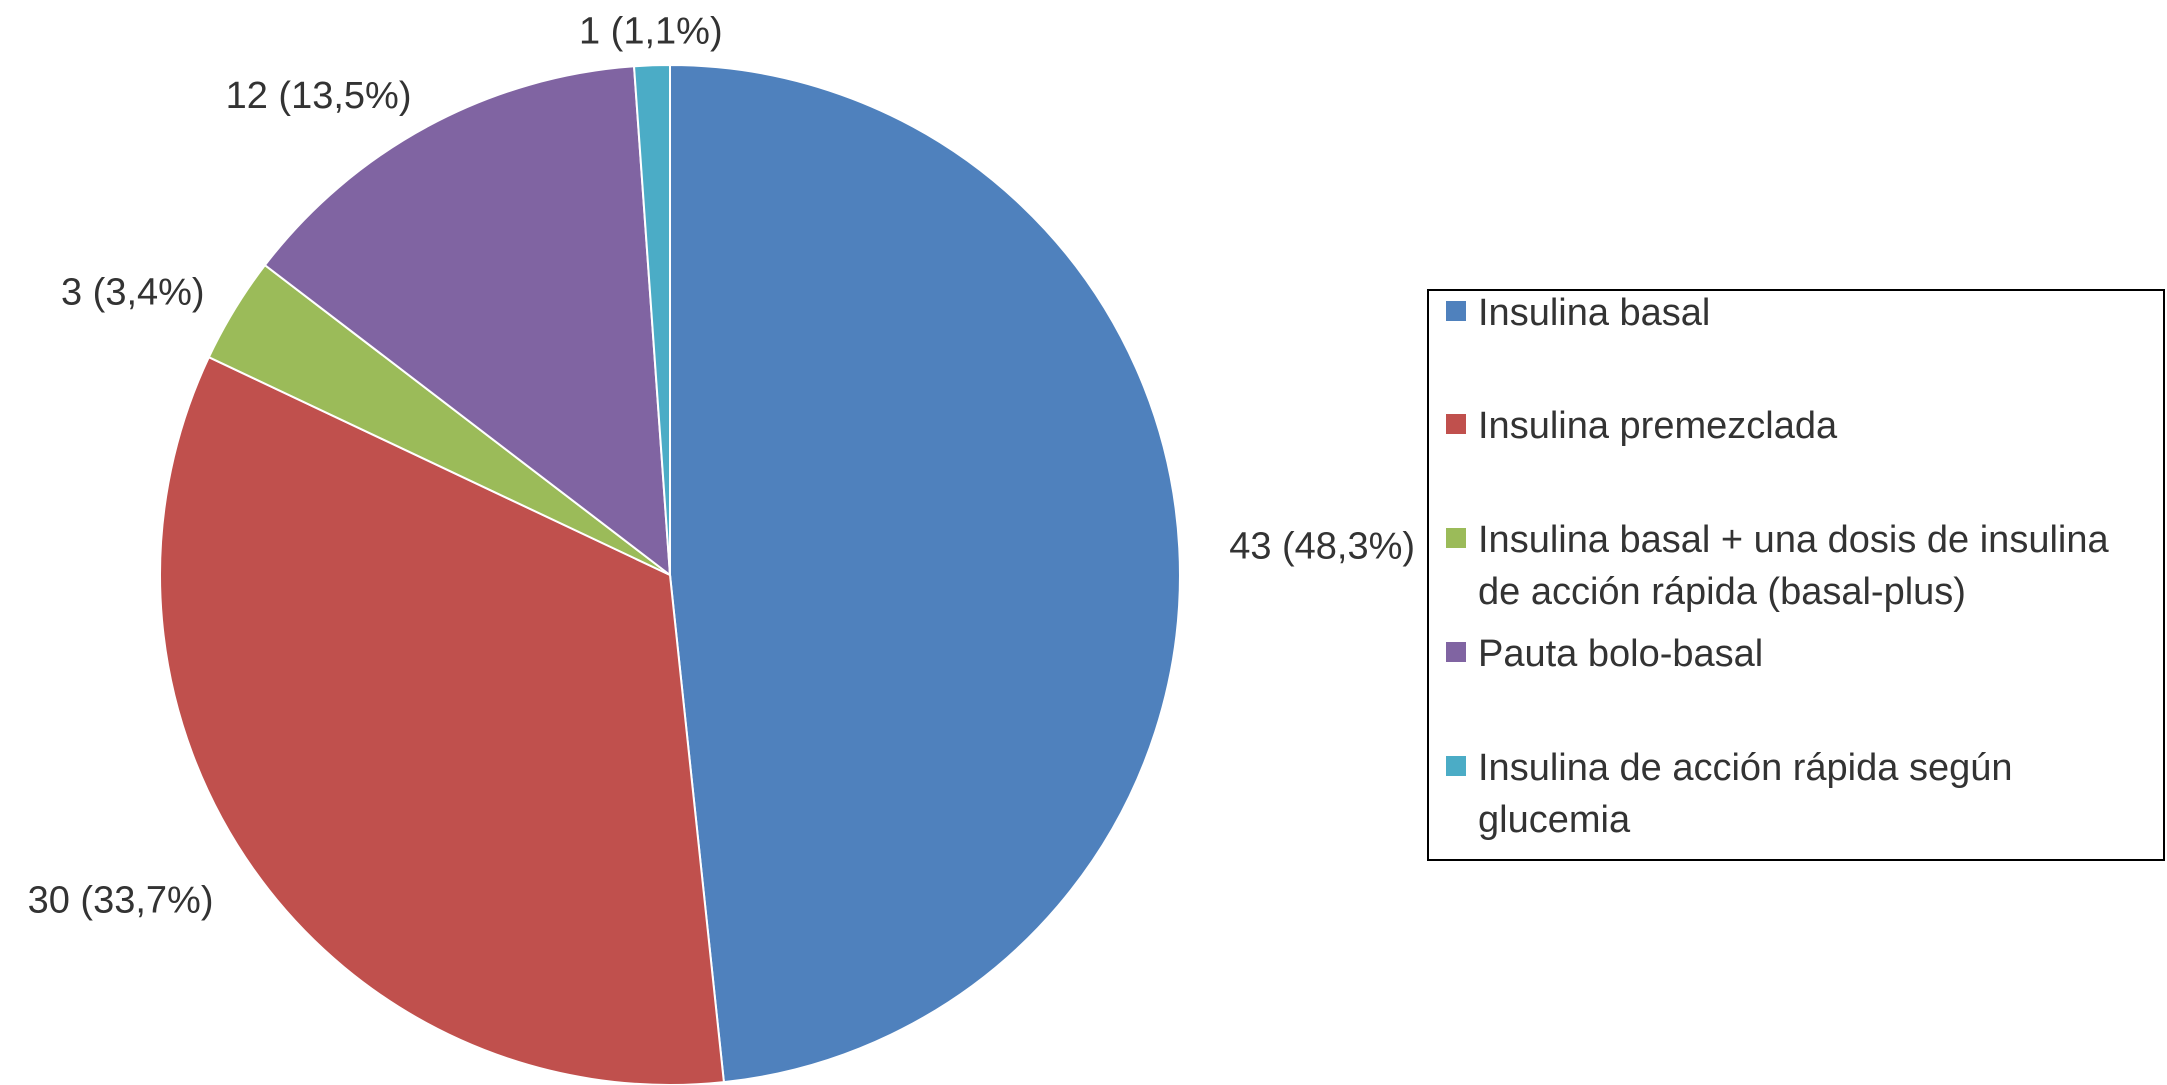 This screenshot has width=2167, height=1085. I want to click on legend-label-3-line-2: de acción rápida (basal-plus), so click(1722, 592).